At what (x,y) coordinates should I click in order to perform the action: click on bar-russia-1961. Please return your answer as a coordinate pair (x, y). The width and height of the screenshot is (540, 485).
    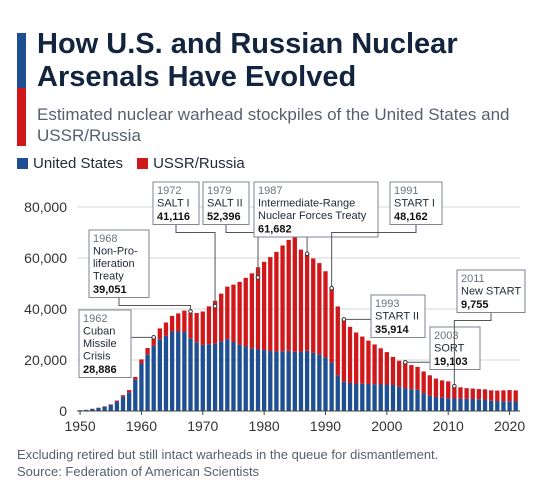
    Looking at the image, I should click on (147, 351).